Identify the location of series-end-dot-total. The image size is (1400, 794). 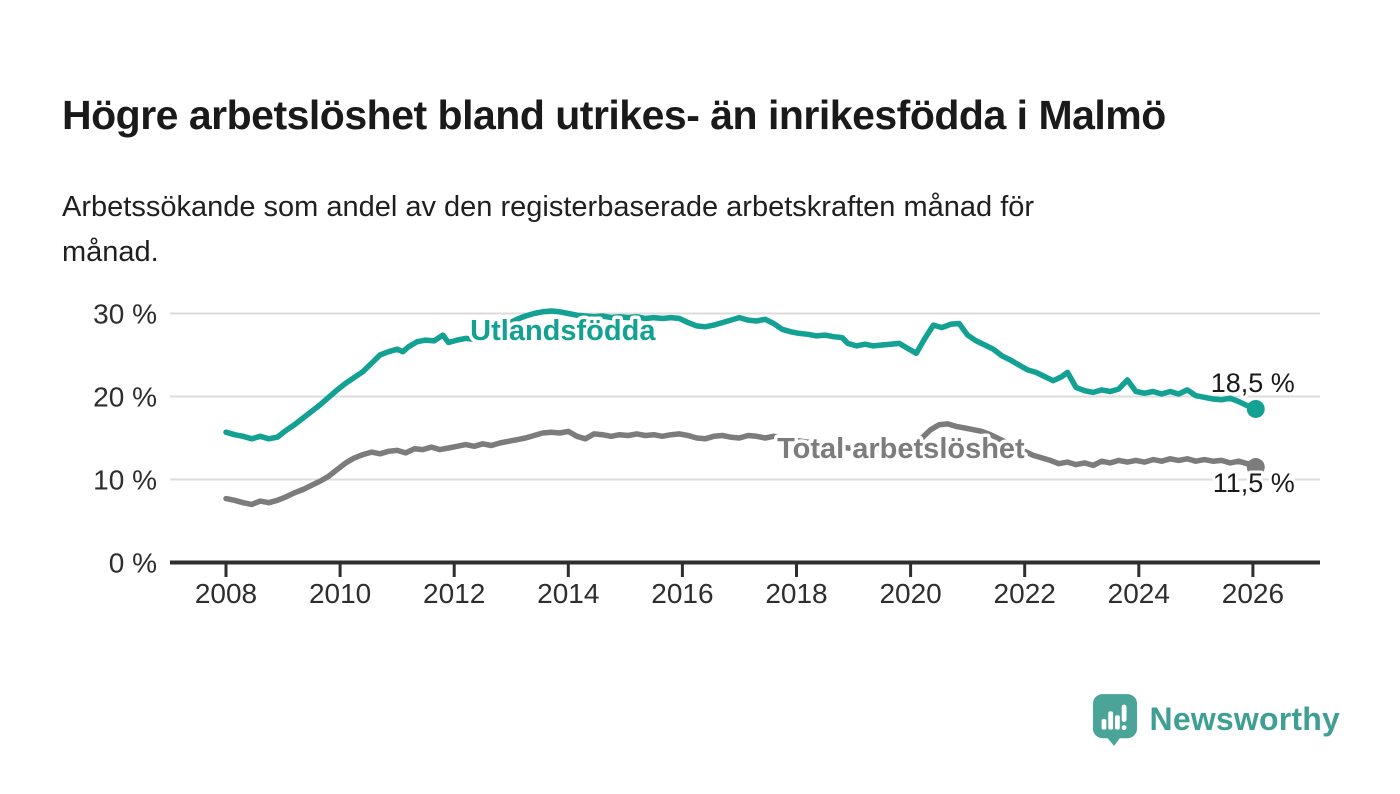
(1255, 467).